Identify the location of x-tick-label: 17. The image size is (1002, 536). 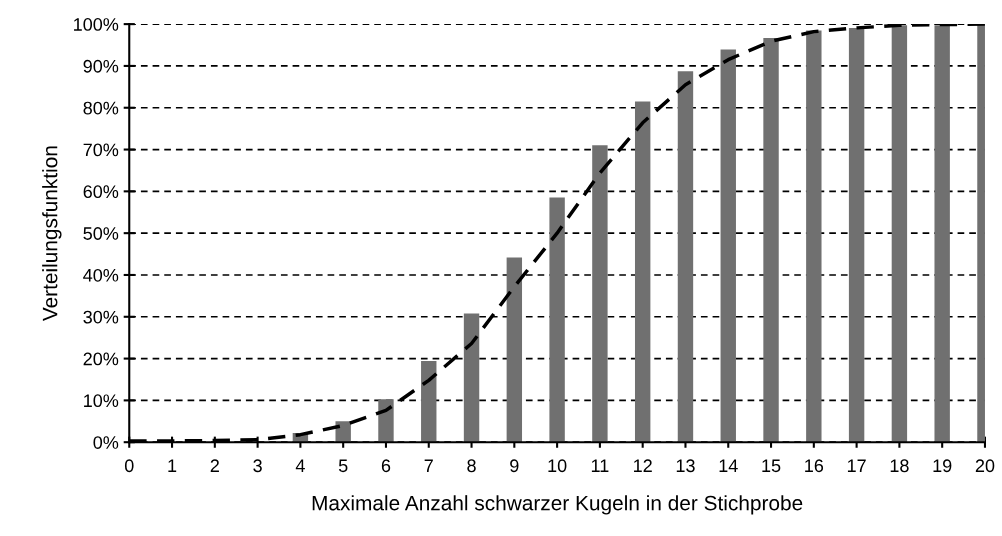
(856, 465).